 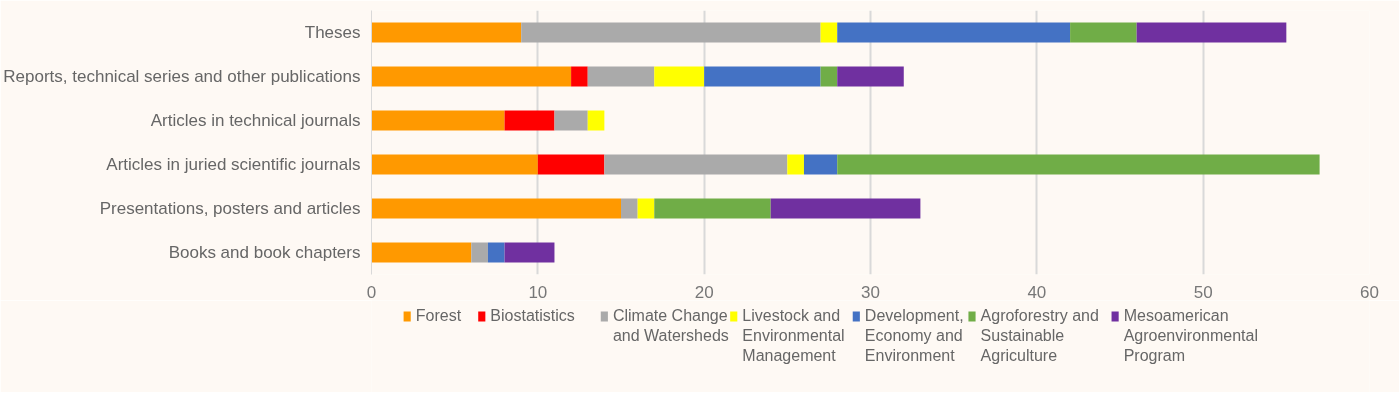 I want to click on y-tick-label: Reports, technical series and other publications, so click(x=182, y=76).